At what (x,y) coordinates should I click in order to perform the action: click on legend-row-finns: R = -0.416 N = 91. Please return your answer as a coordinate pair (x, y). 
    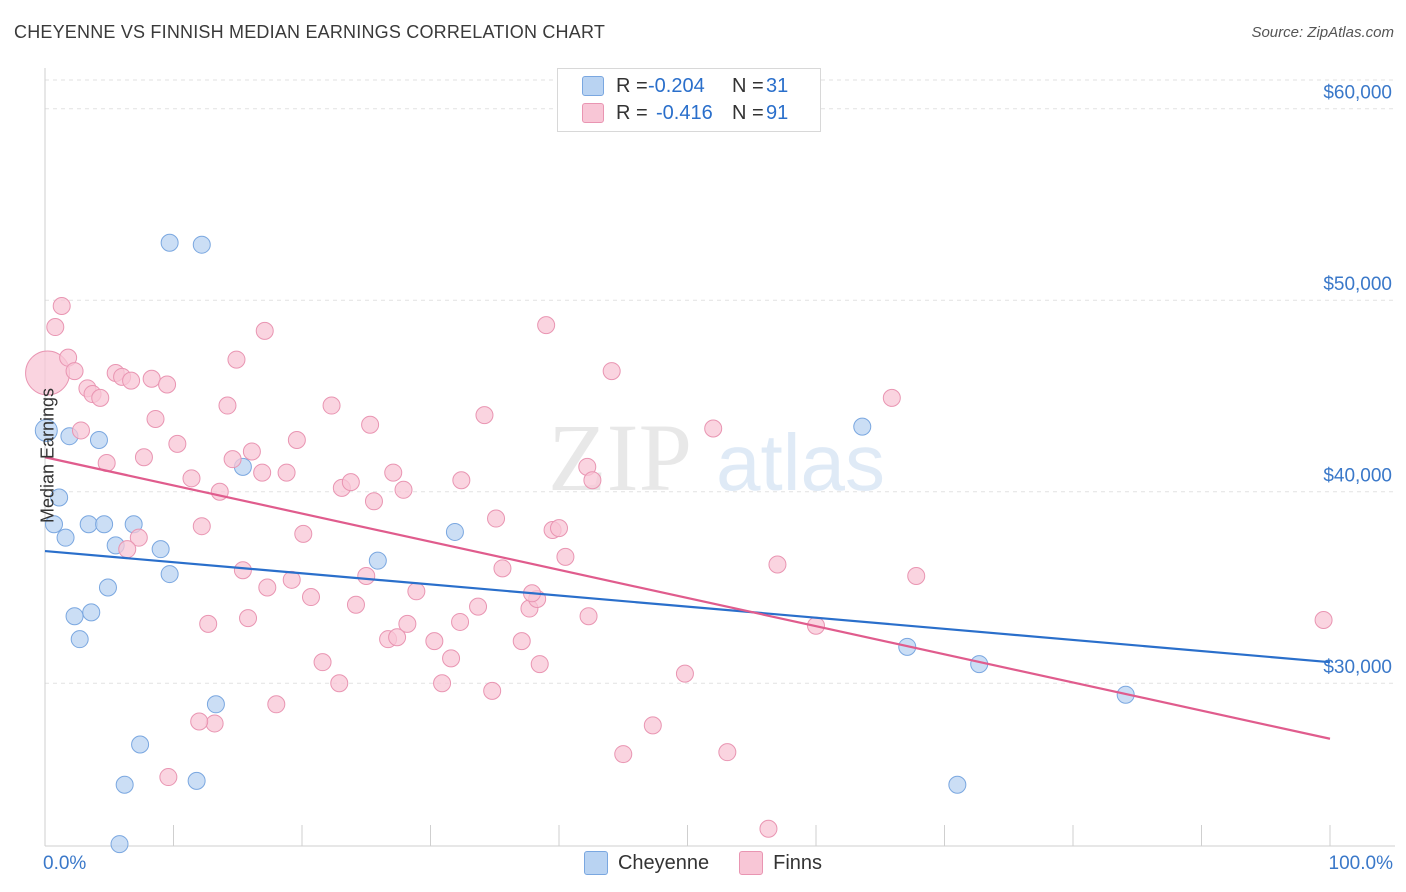
    Looking at the image, I should click on (685, 113).